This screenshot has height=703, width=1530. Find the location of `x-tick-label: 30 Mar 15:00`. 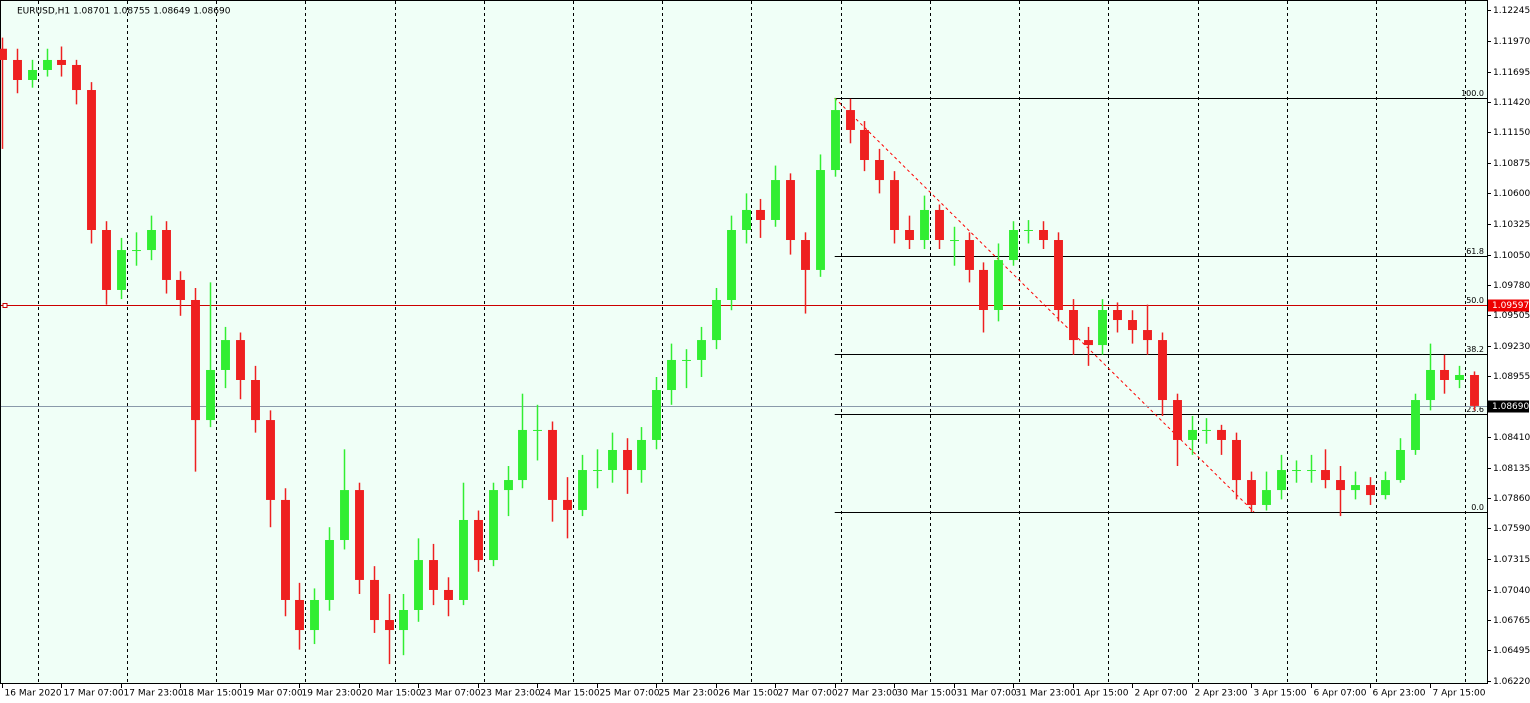

x-tick-label: 30 Mar 15:00 is located at coordinates (927, 694).